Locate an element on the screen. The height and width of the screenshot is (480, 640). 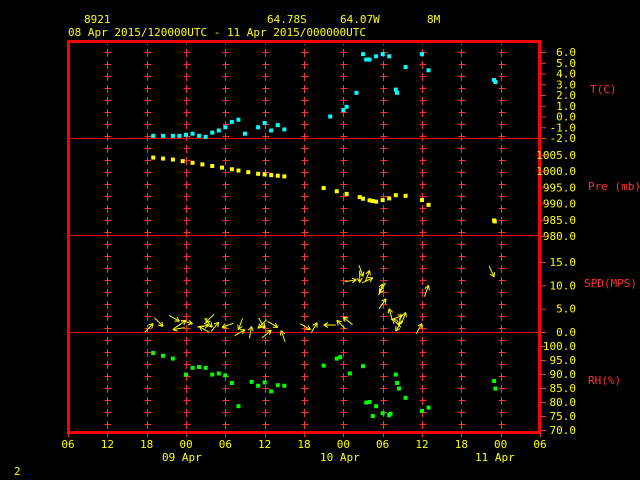
x-tick-label: 12 is located at coordinates (264, 444).